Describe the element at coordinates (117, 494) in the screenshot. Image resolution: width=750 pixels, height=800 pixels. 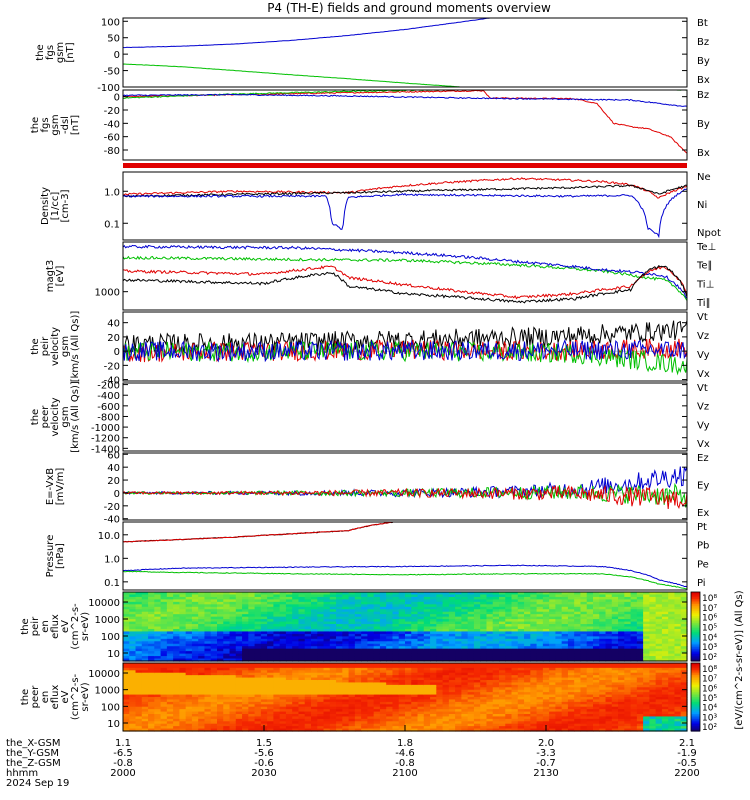
I see `y-tick-label: 0` at that location.